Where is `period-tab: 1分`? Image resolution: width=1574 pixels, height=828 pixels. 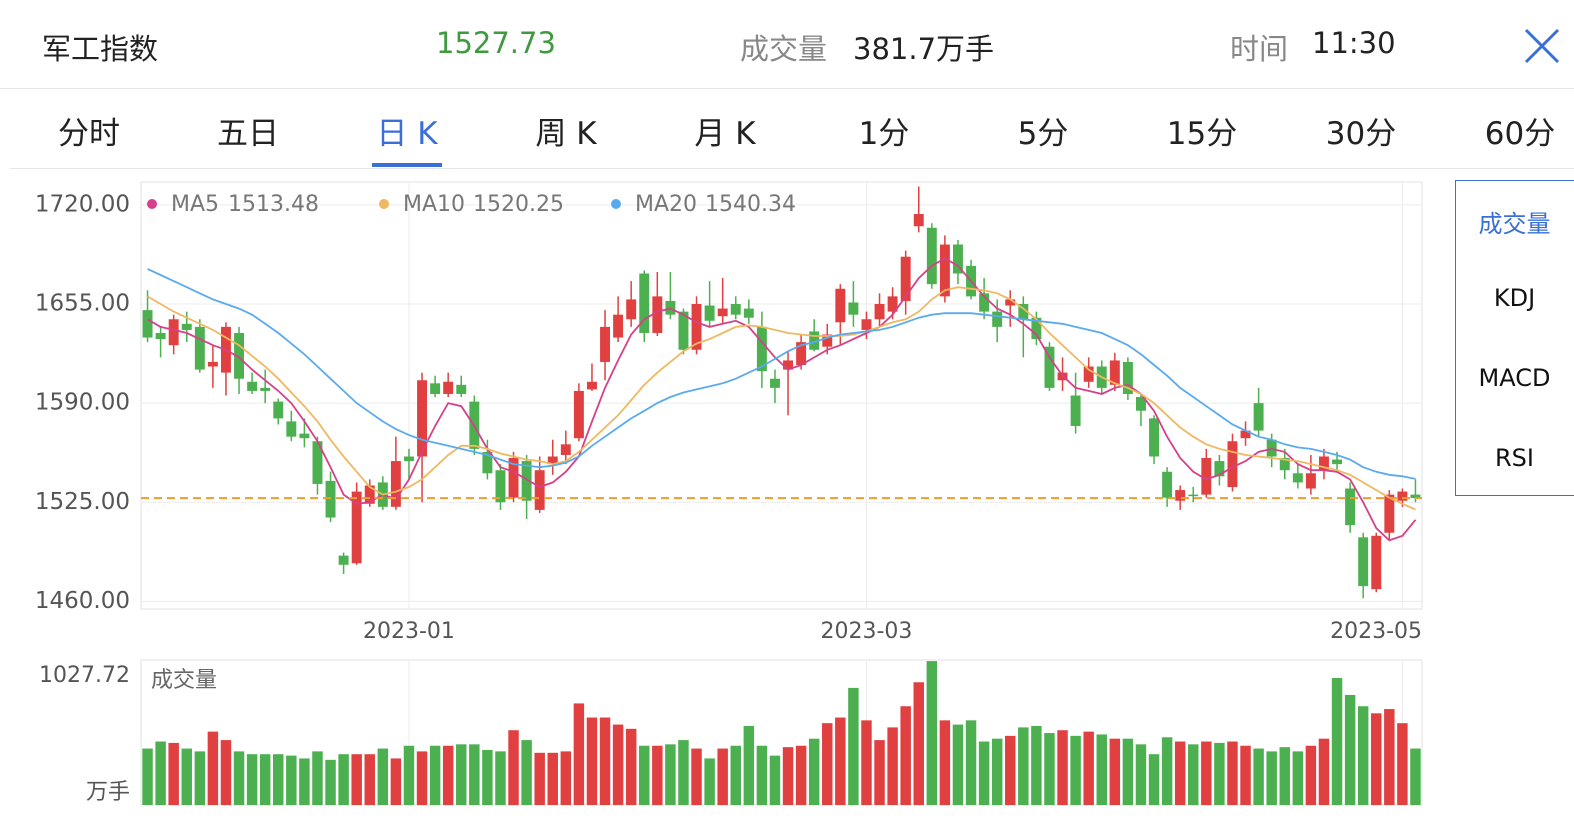
period-tab: 1分 is located at coordinates (884, 134).